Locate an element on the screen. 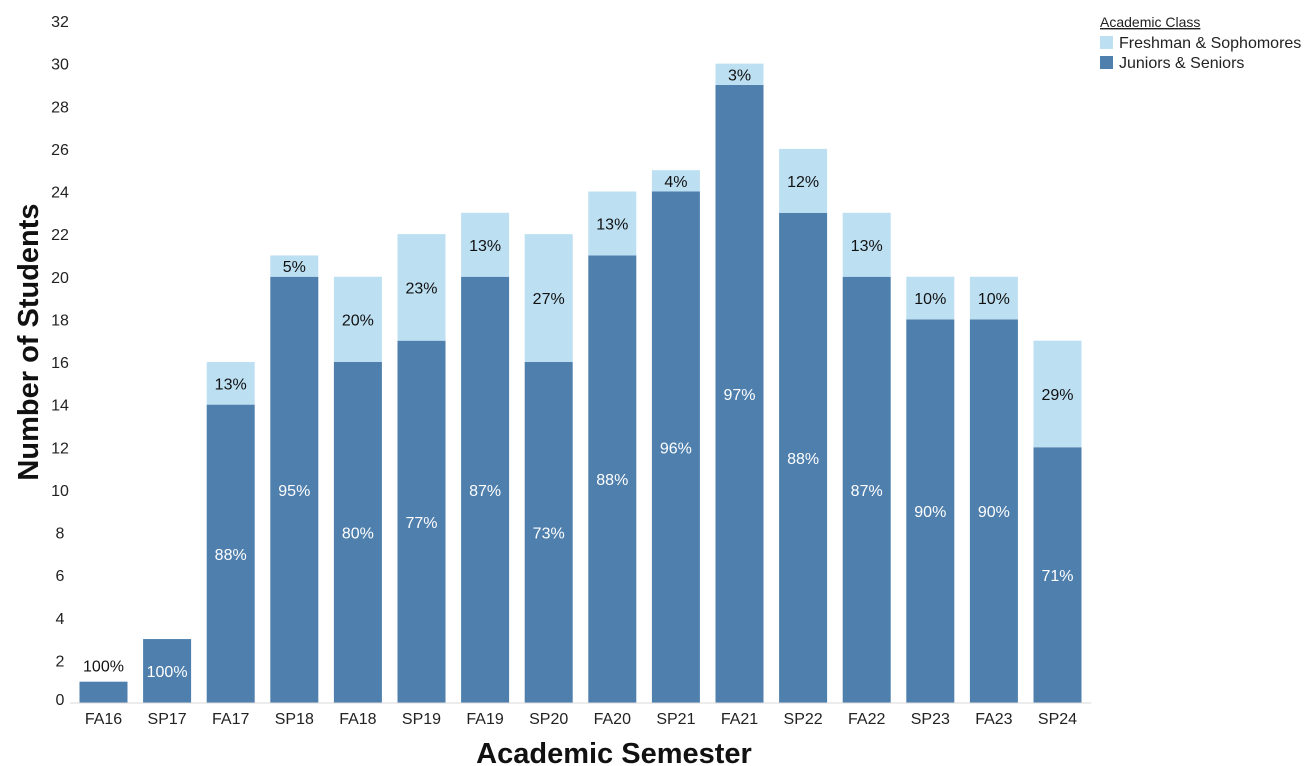 Image resolution: width=1316 pixels, height=766 pixels. y-tick-label: 10 is located at coordinates (60, 491).